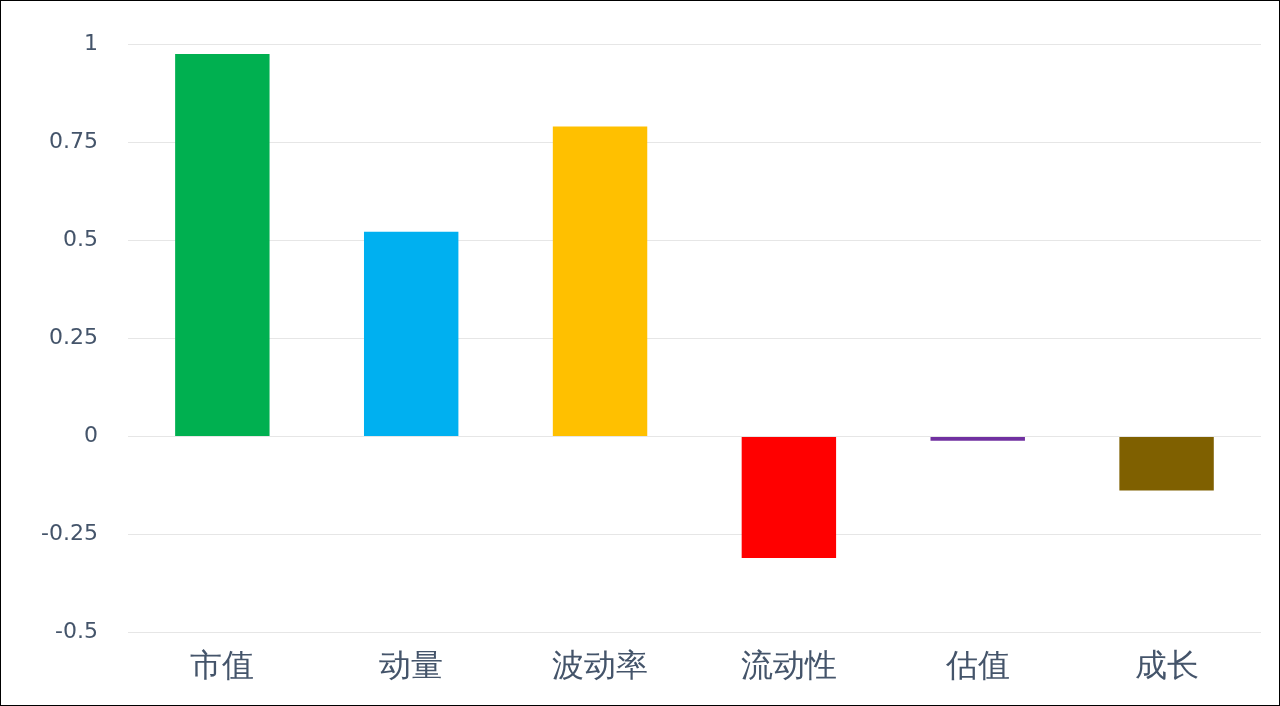 The width and height of the screenshot is (1280, 706). Describe the element at coordinates (90, 42) in the screenshot. I see `y-tick-label: 1` at that location.